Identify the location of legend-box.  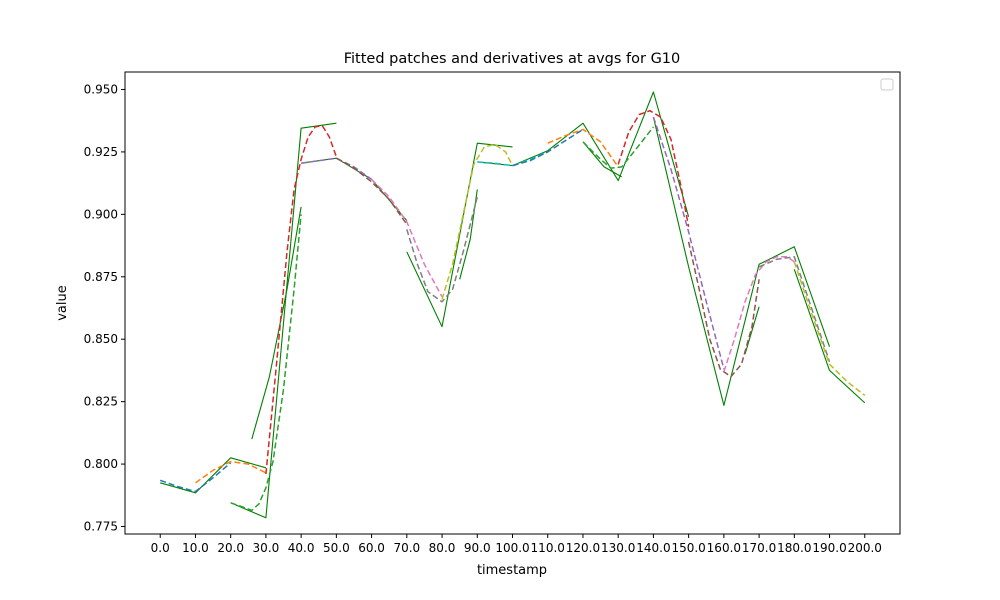
(887, 84).